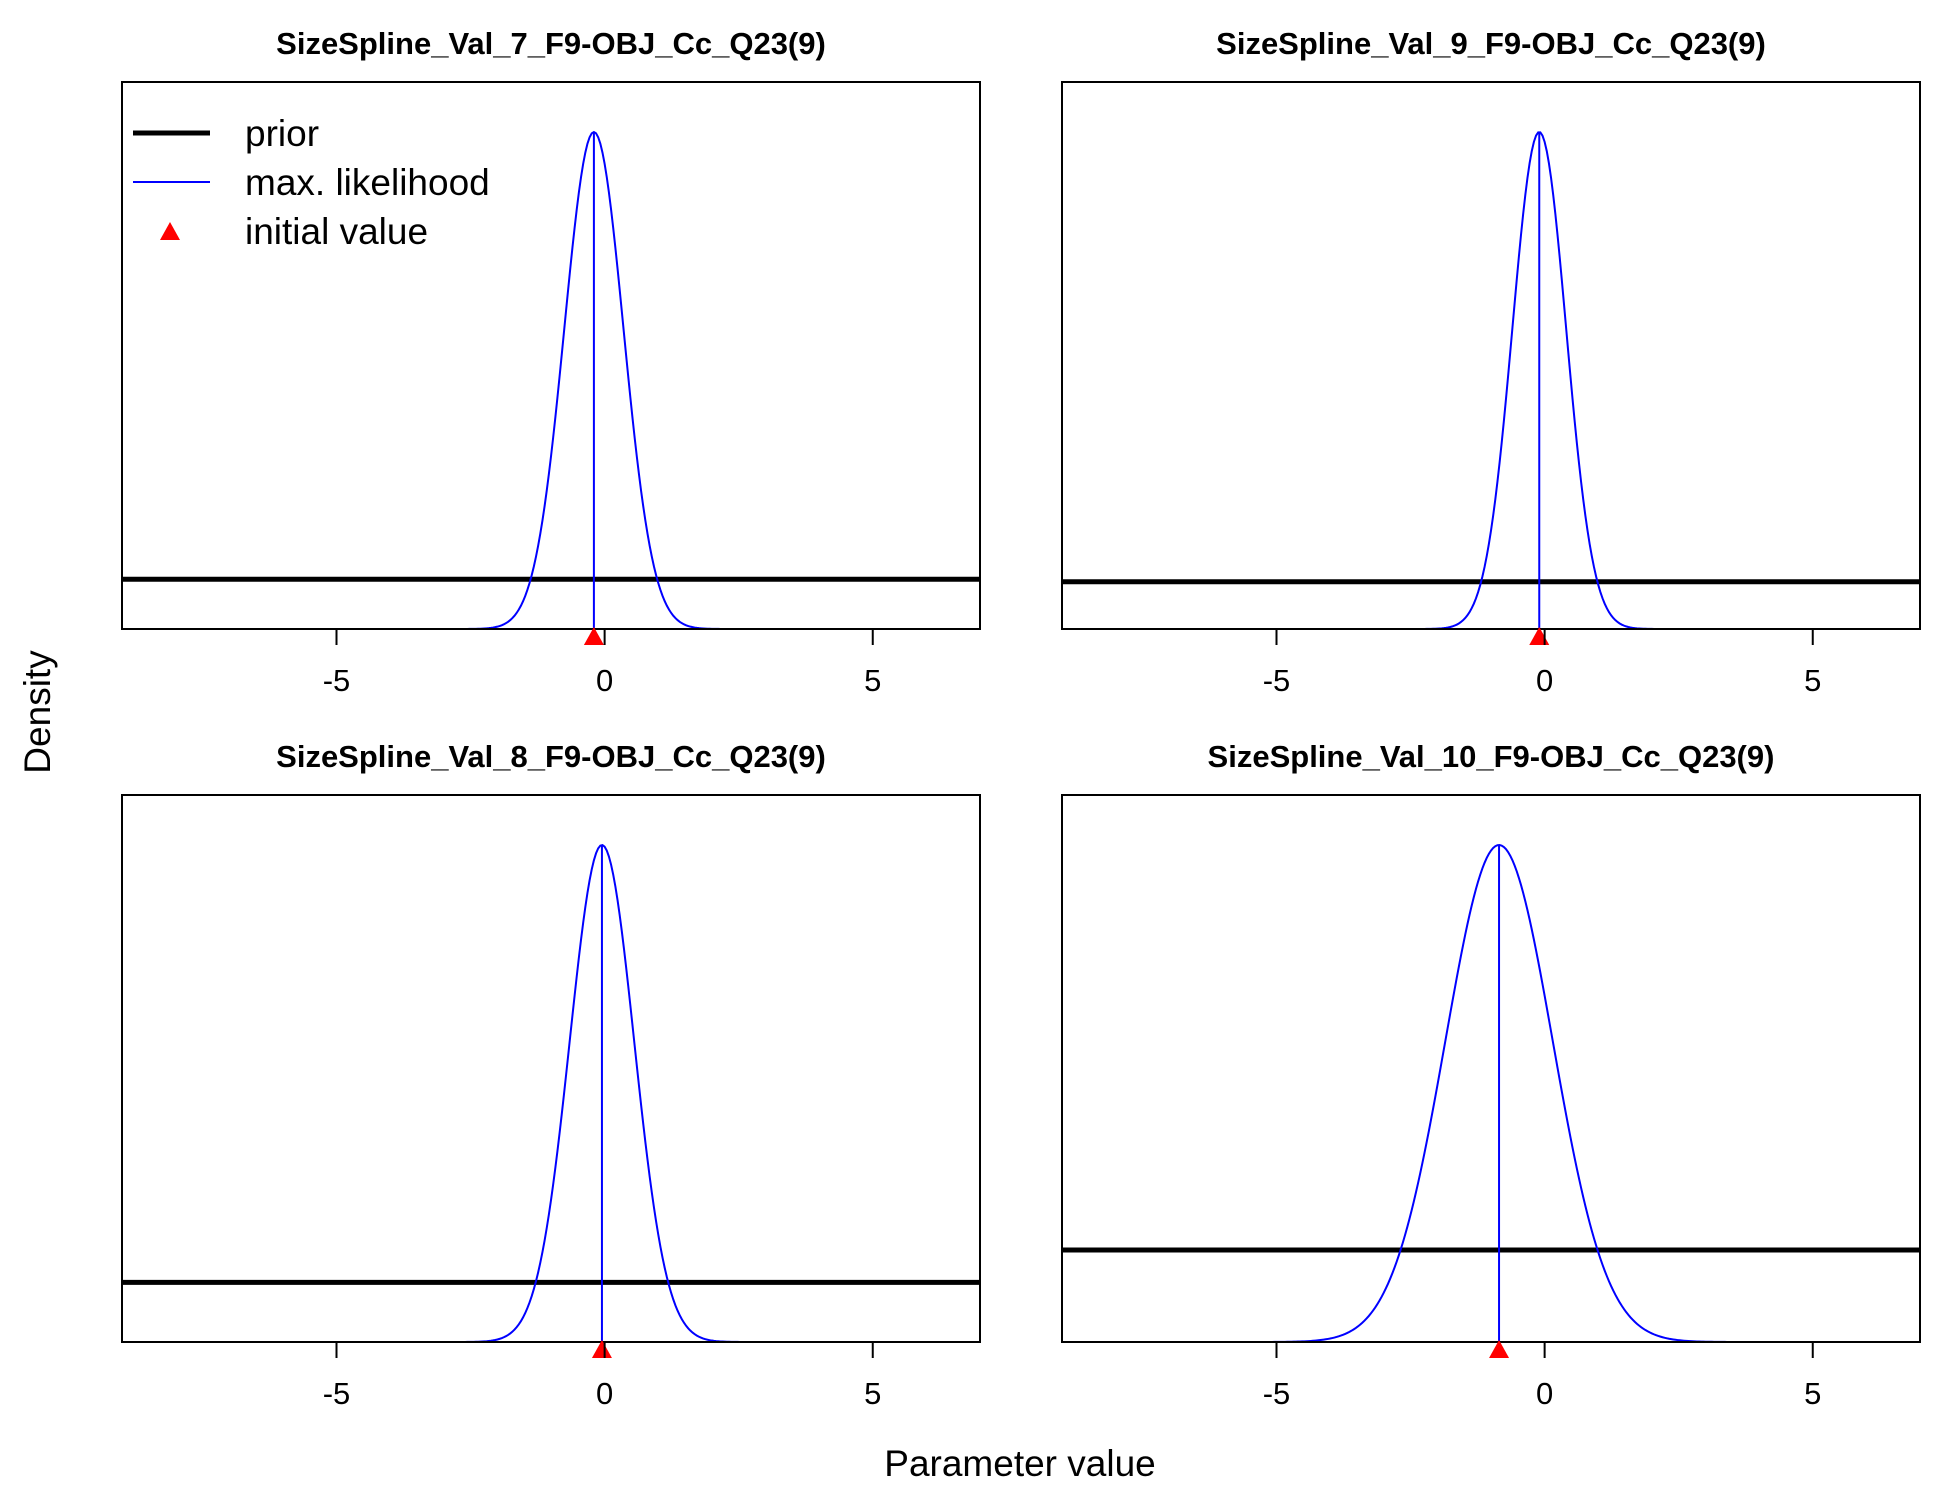  I want to click on legend-label: initial value, so click(336, 231).